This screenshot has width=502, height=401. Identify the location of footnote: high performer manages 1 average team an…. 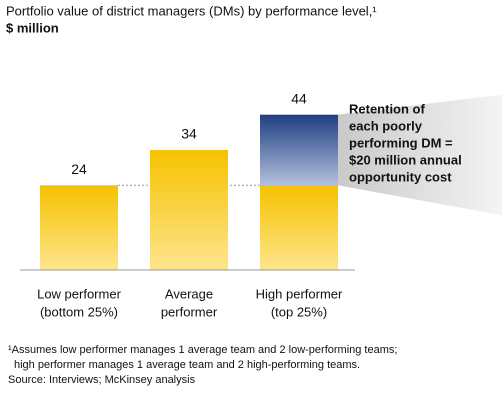
(187, 365).